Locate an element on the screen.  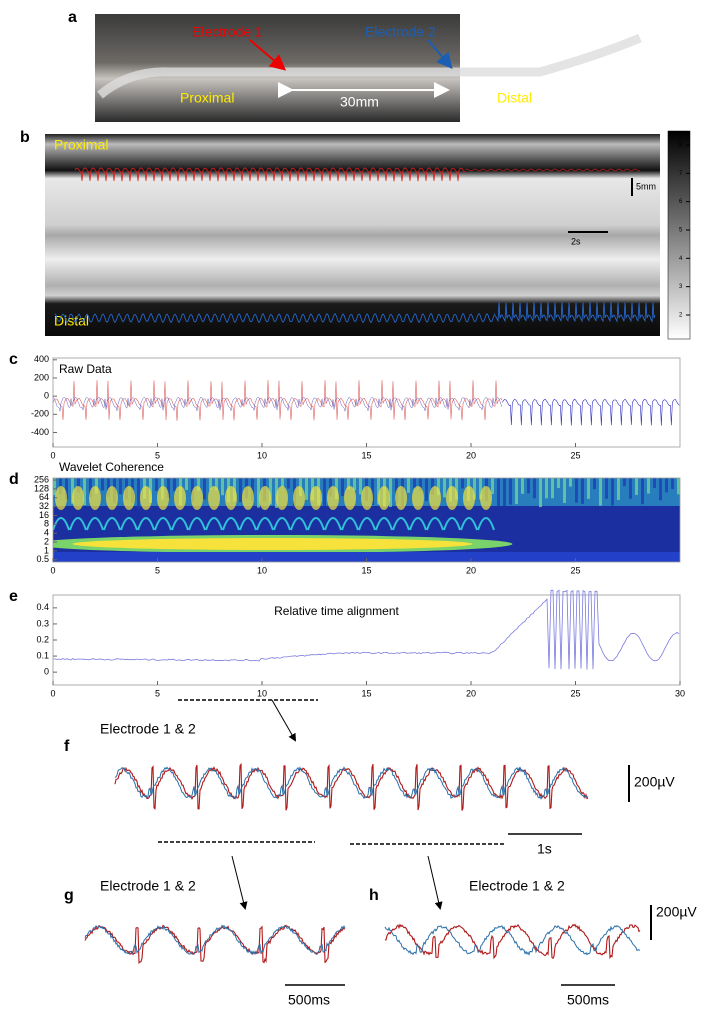
y-tick-label: 0.3 is located at coordinates (42, 623).